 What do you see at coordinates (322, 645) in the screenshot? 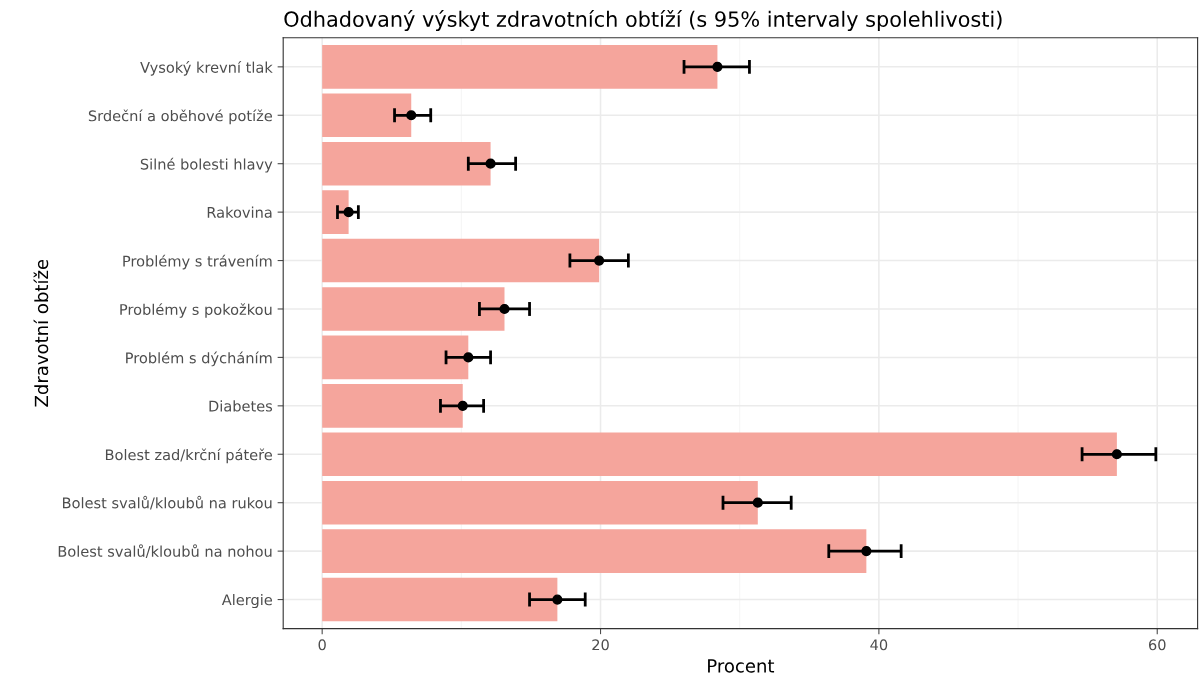
I see `x-tick-label: 0` at bounding box center [322, 645].